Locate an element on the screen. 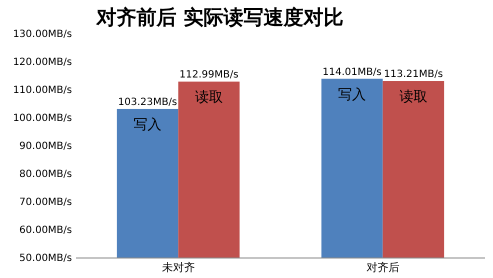  y-tick-label: 130.00MB/s is located at coordinates (42, 34).